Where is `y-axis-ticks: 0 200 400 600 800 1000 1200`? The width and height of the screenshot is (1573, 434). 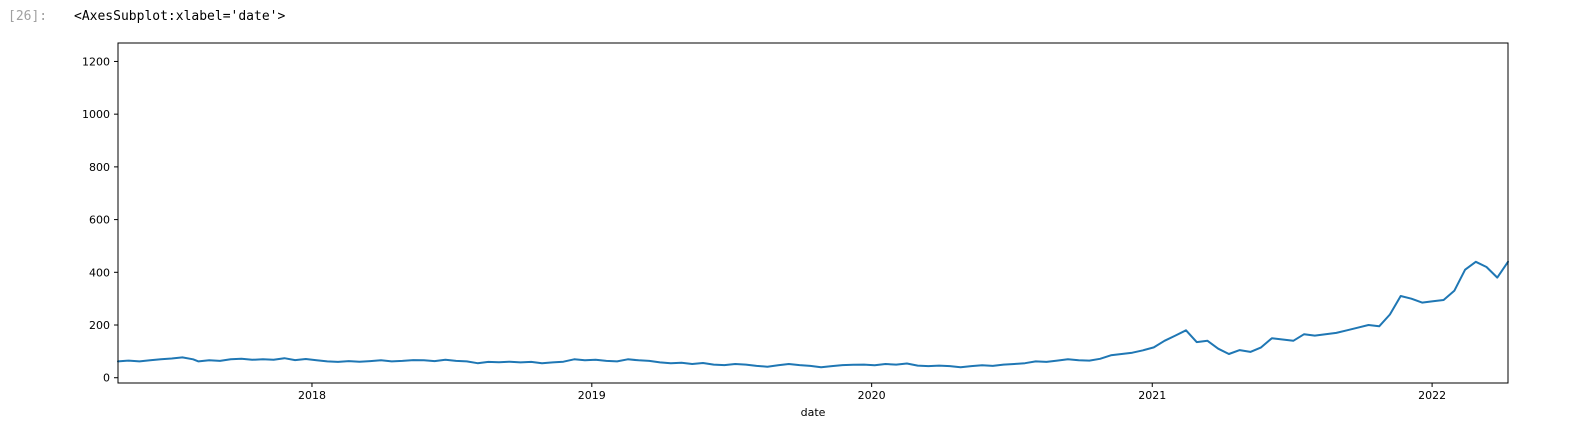 y-axis-ticks: 0 200 400 600 800 1000 1200 is located at coordinates (100, 220).